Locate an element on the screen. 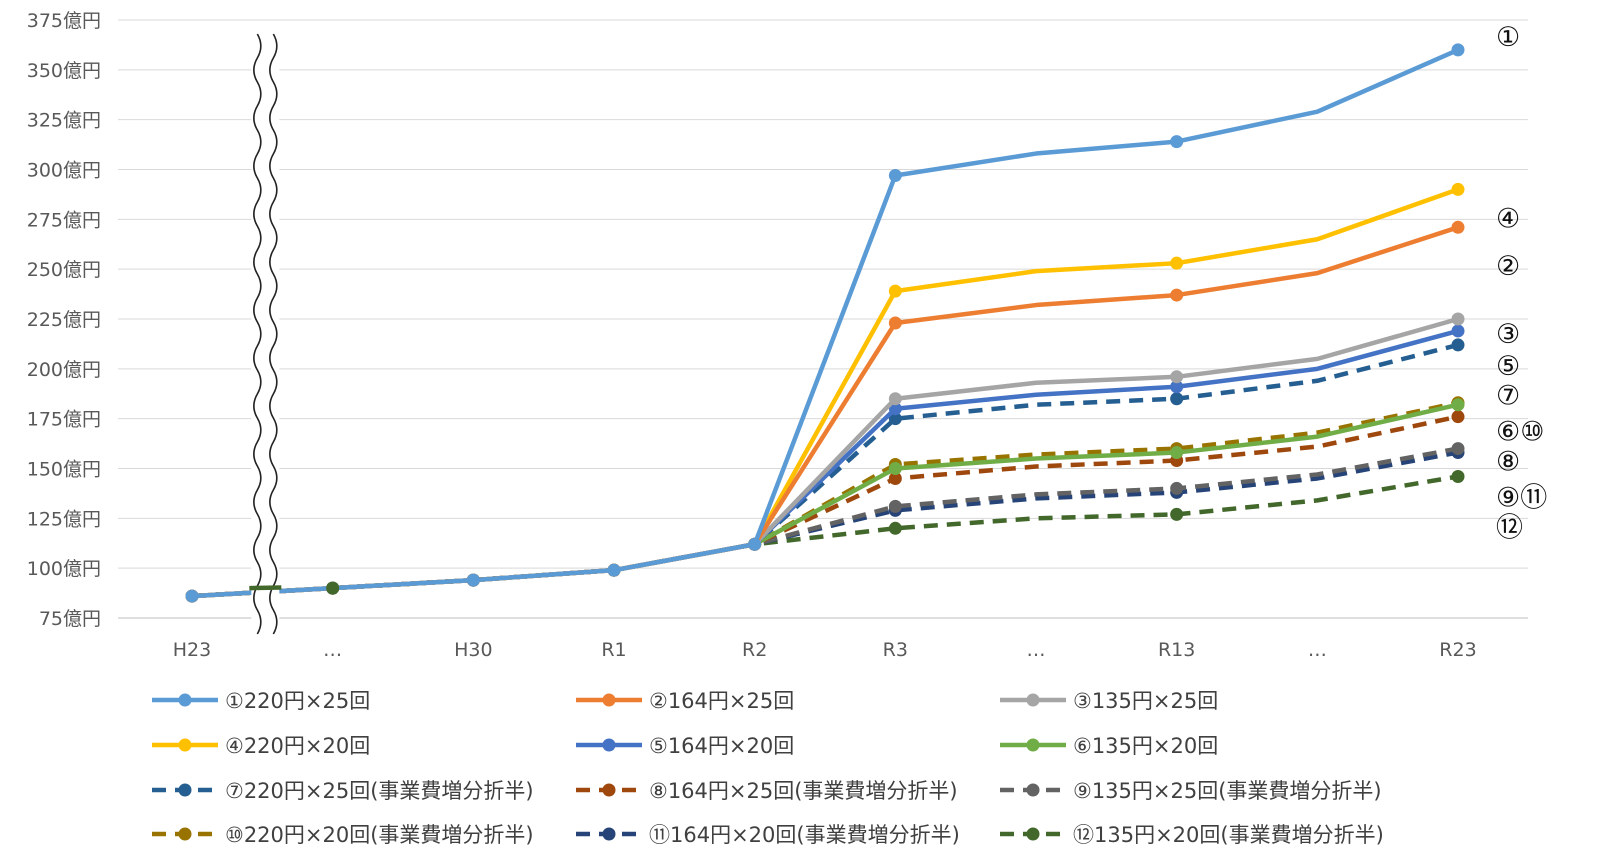 The width and height of the screenshot is (1601, 868). legend-label: ⑤164円×20回 is located at coordinates (721, 746).